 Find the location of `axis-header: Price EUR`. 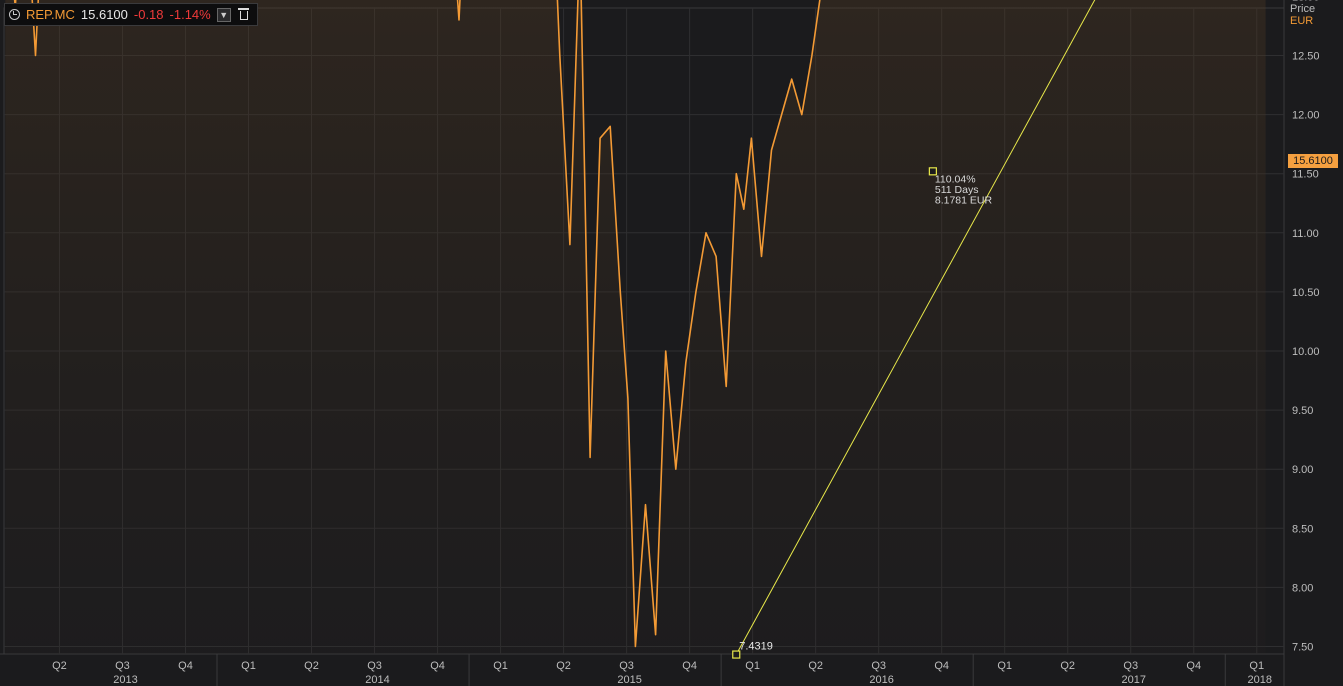

axis-header: Price EUR is located at coordinates (1302, 15).